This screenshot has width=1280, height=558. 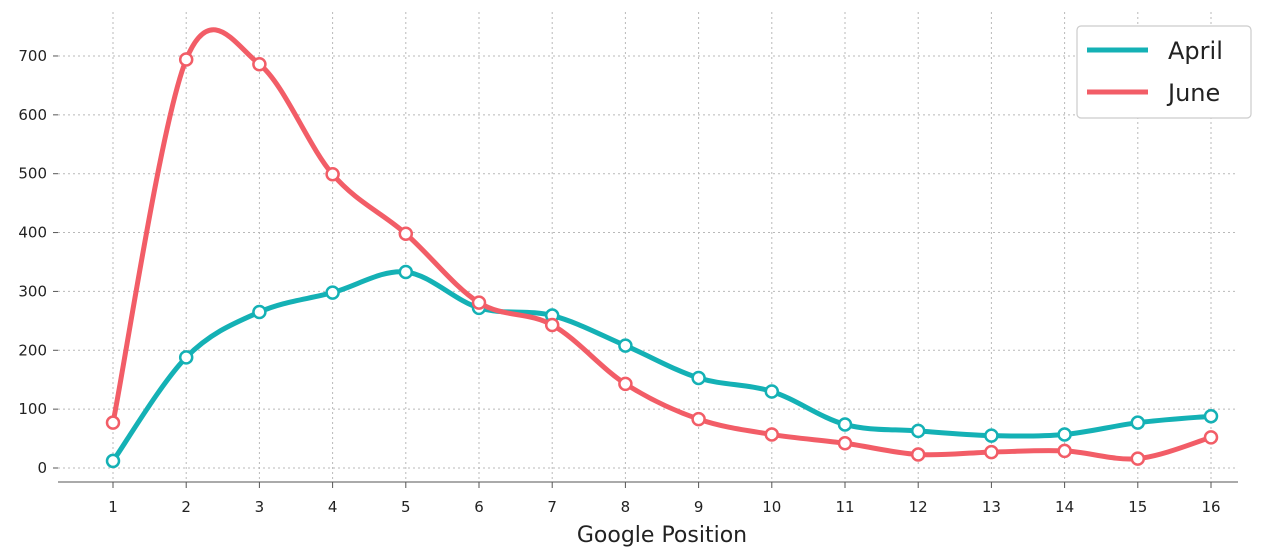 What do you see at coordinates (1137, 507) in the screenshot?
I see `x-tick-label: 15` at bounding box center [1137, 507].